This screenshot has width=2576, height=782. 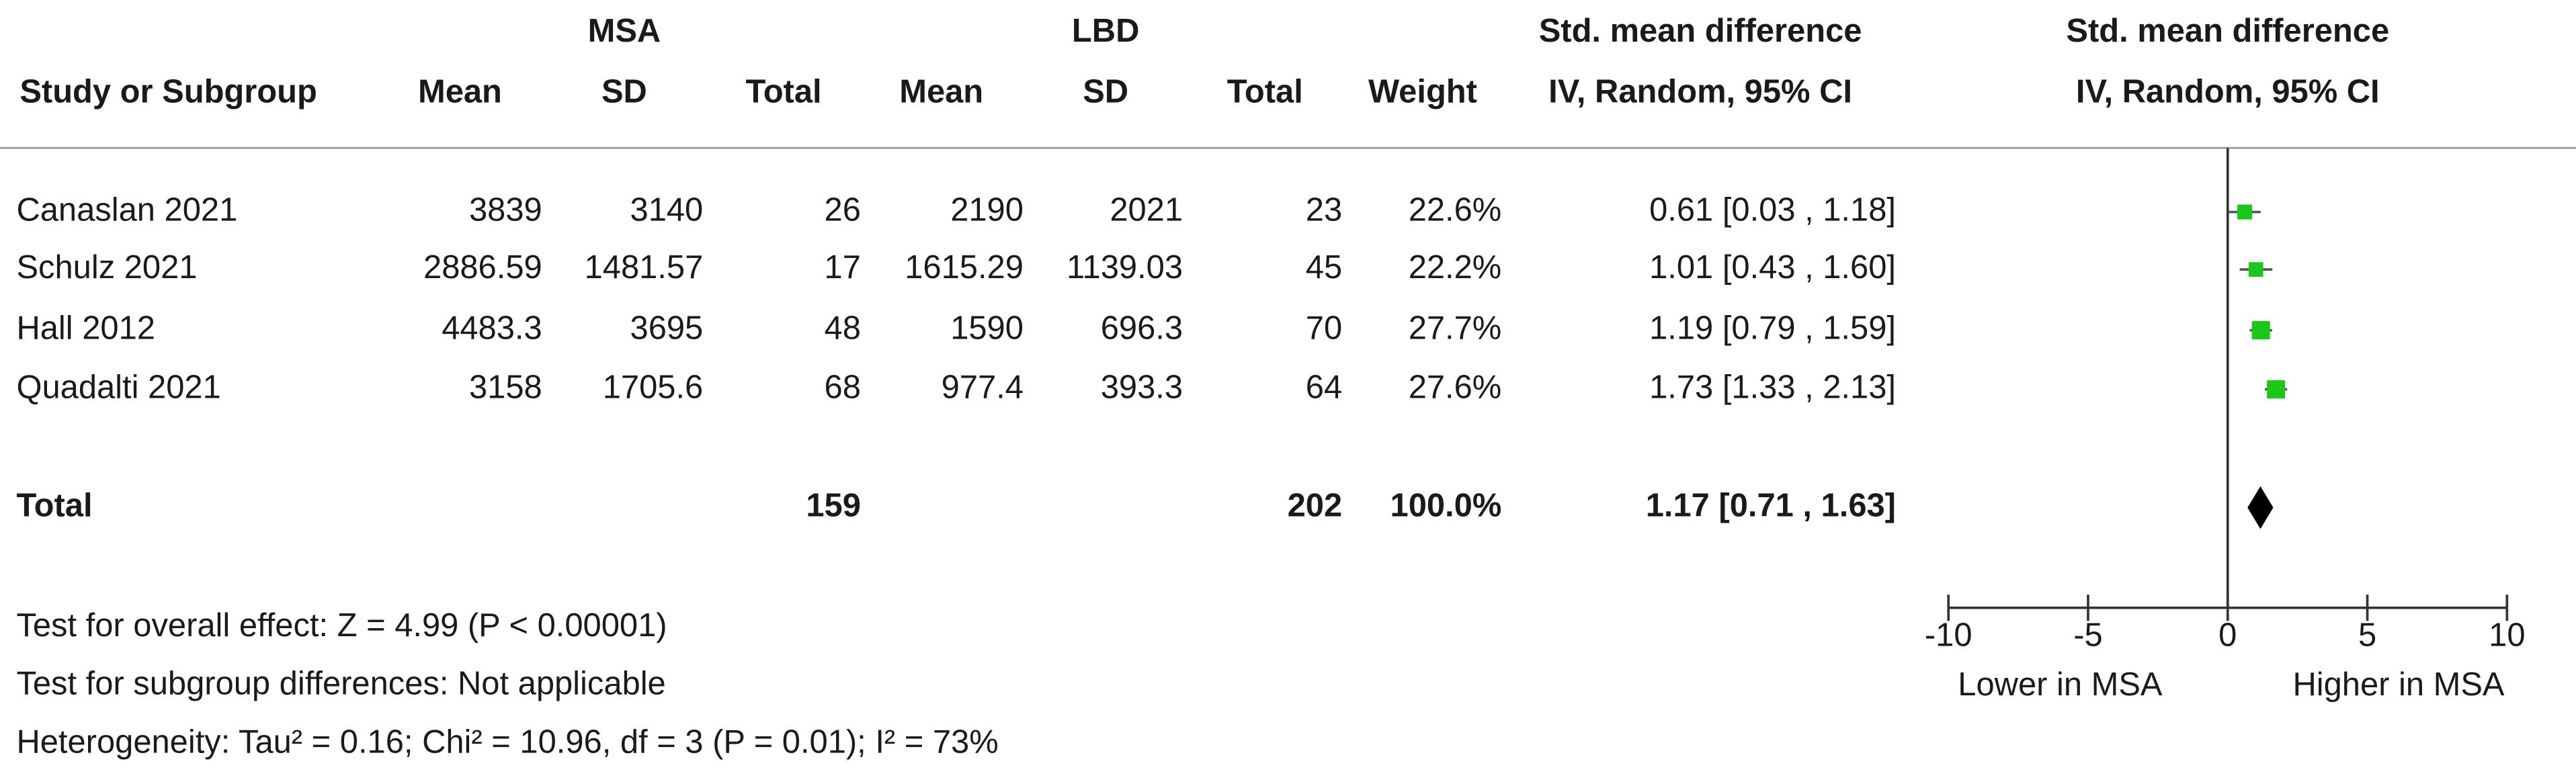 What do you see at coordinates (126, 209) in the screenshot?
I see `study-name: Canaslan 2021` at bounding box center [126, 209].